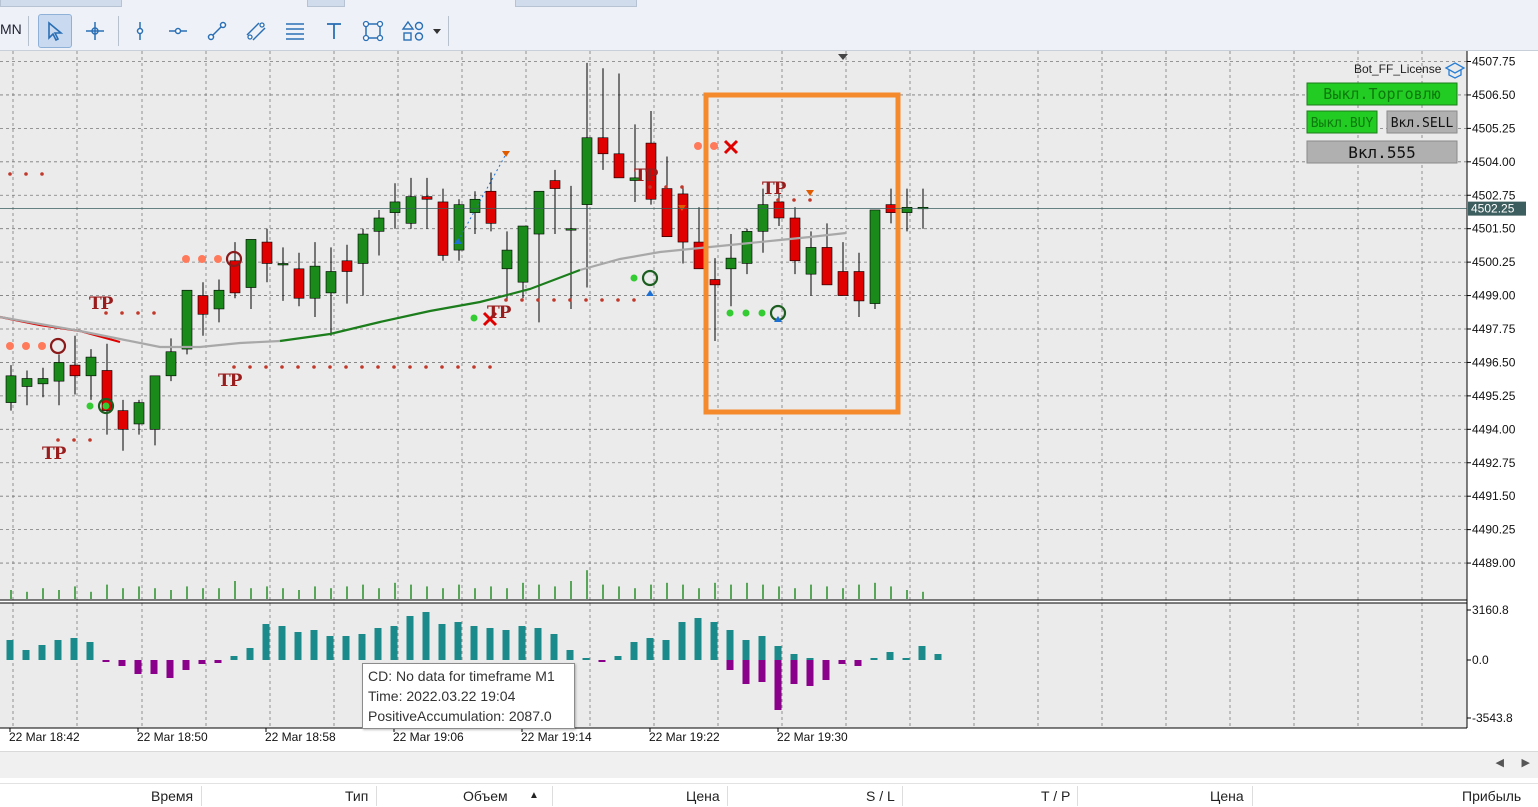 This screenshot has height=807, width=1538. Describe the element at coordinates (421, 31) in the screenshot. I see `objects-dropdown-button` at that location.